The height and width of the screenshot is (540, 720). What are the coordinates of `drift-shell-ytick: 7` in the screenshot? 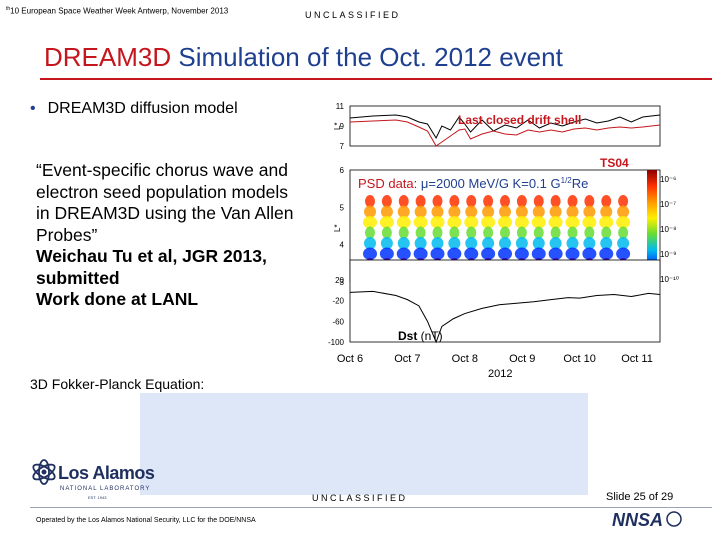 It's located at (342, 146).